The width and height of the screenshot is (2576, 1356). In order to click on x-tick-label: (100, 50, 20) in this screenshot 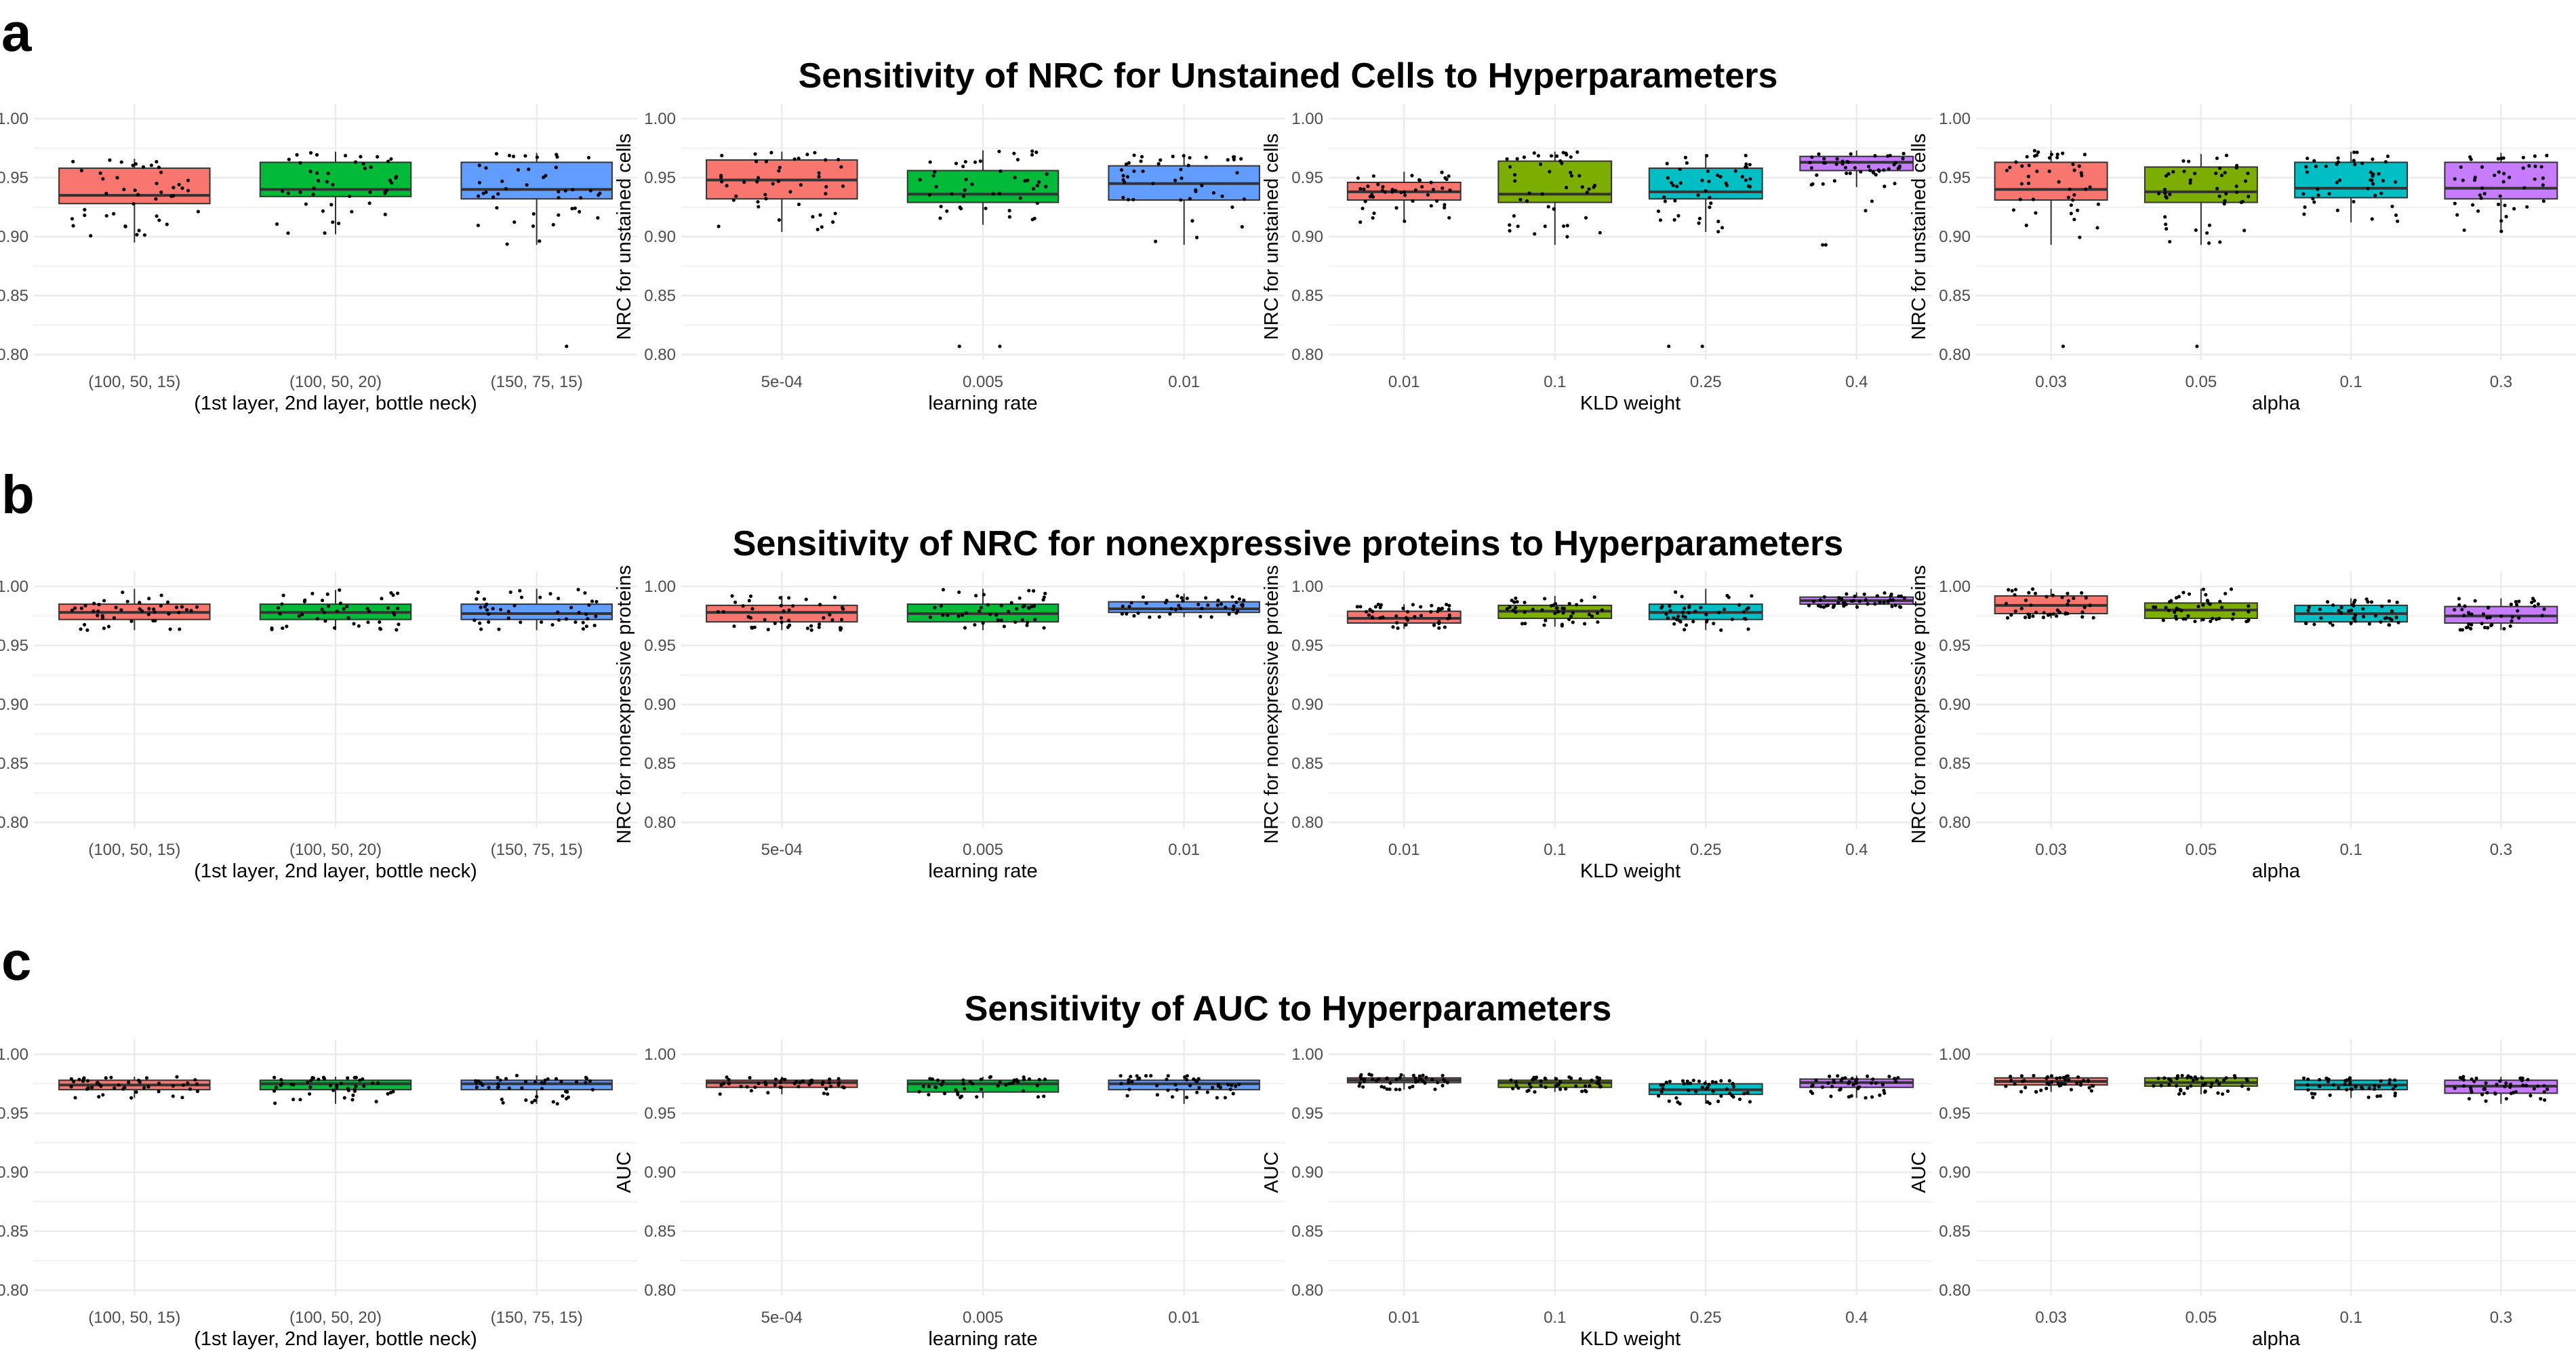, I will do `click(335, 382)`.